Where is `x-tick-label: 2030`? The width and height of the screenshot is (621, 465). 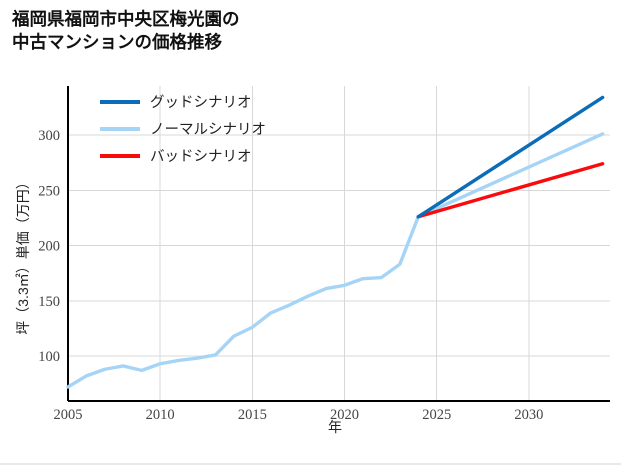 x-tick-label: 2030 is located at coordinates (528, 415).